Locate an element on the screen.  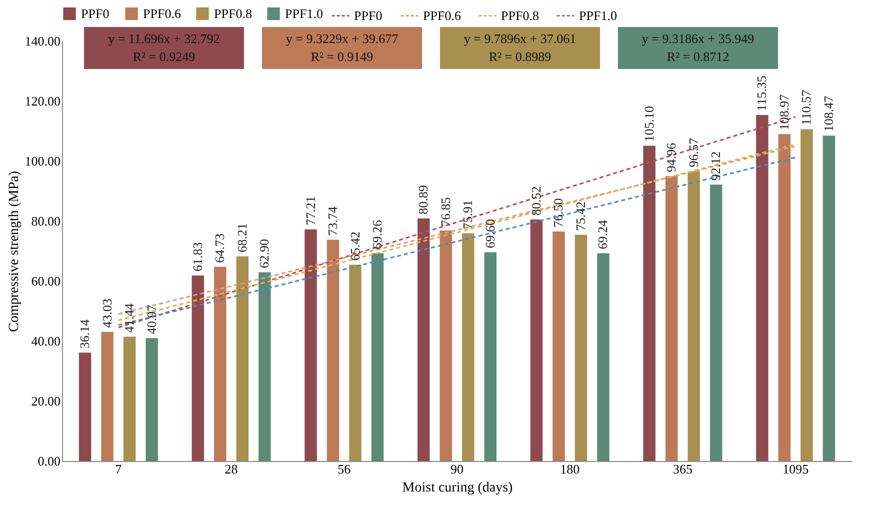
data-label: 75.91 is located at coordinates (468, 215).